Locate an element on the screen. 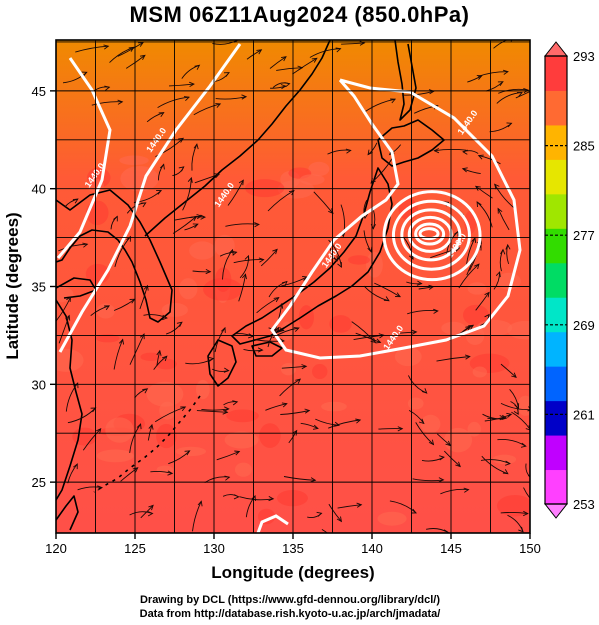  x-tick-label: 125 is located at coordinates (135, 548).